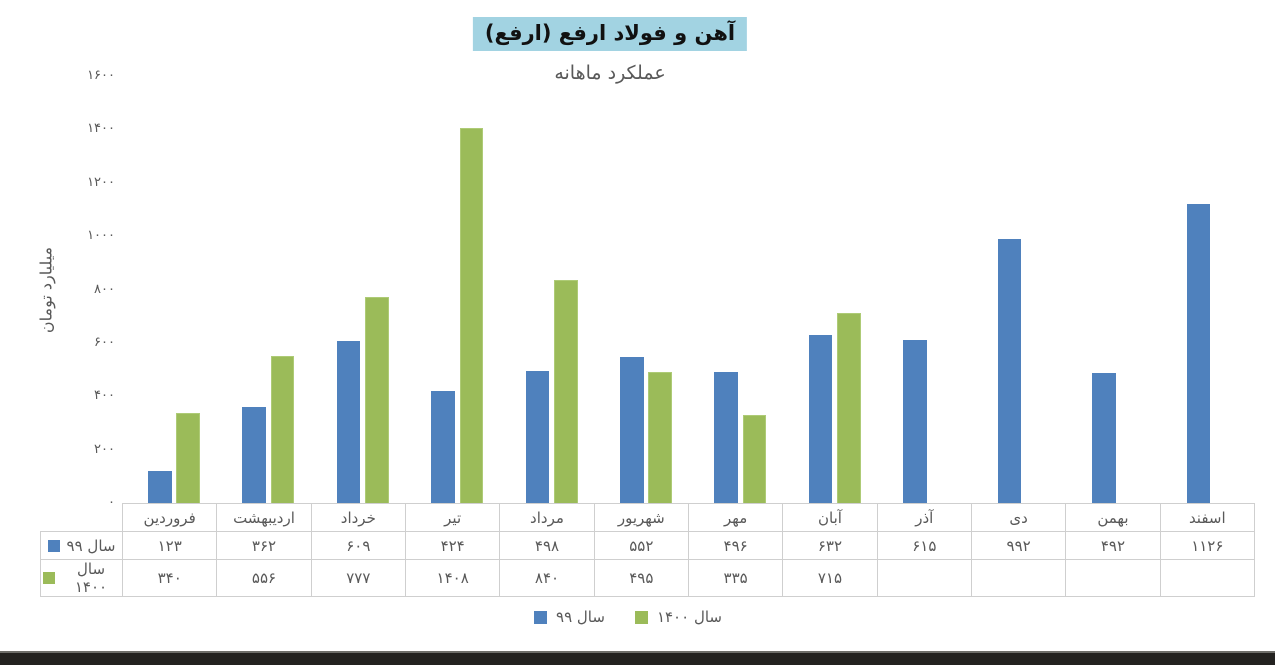 The image size is (1275, 665). What do you see at coordinates (358, 578) in the screenshot?
I see `value-cell: ۷۷۷` at bounding box center [358, 578].